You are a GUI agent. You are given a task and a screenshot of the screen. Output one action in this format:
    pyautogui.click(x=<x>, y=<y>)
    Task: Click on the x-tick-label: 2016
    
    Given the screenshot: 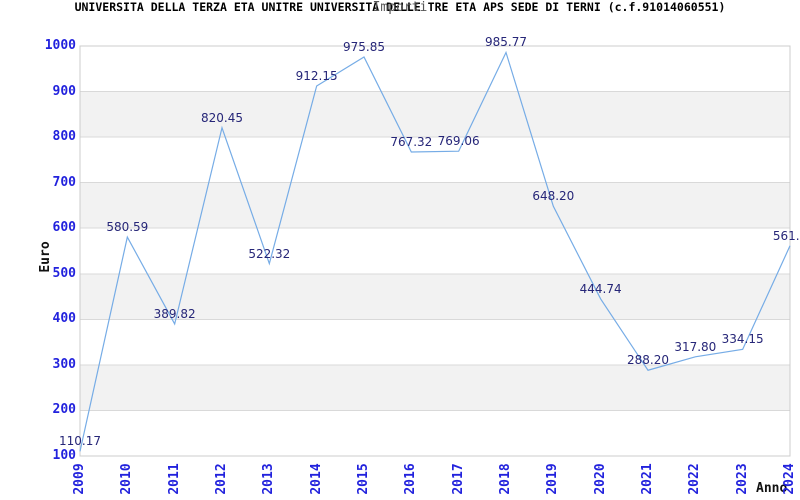 What is the action you would take?
    pyautogui.click(x=411, y=479)
    